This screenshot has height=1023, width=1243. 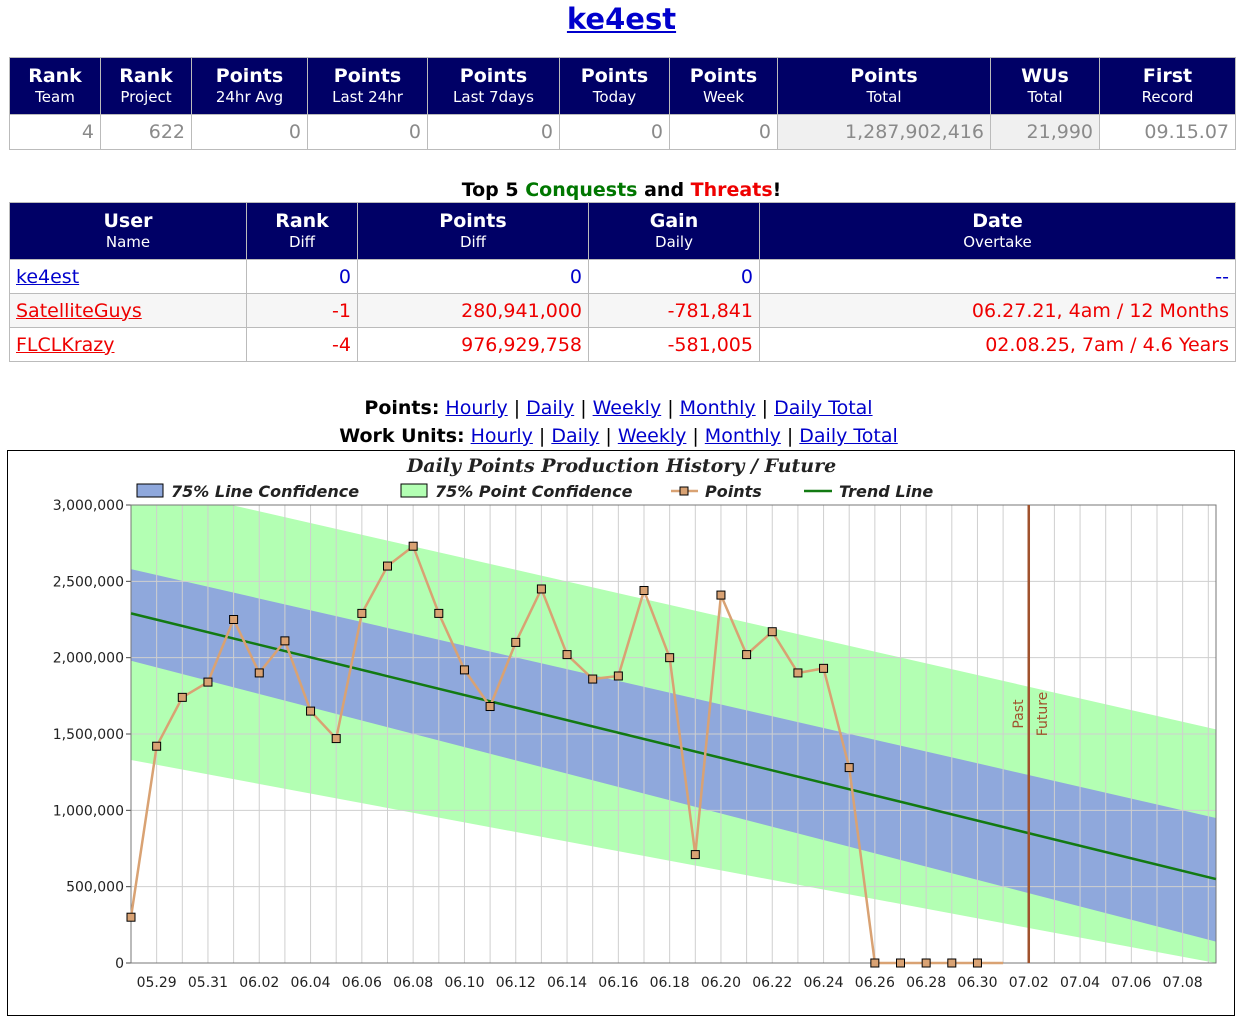 I want to click on points-link-daily-total: Daily Total, so click(x=823, y=408).